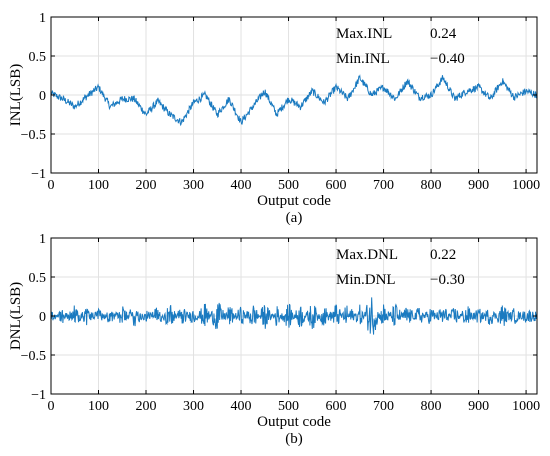 The height and width of the screenshot is (456, 550). What do you see at coordinates (294, 316) in the screenshot?
I see `dnl-series-line` at bounding box center [294, 316].